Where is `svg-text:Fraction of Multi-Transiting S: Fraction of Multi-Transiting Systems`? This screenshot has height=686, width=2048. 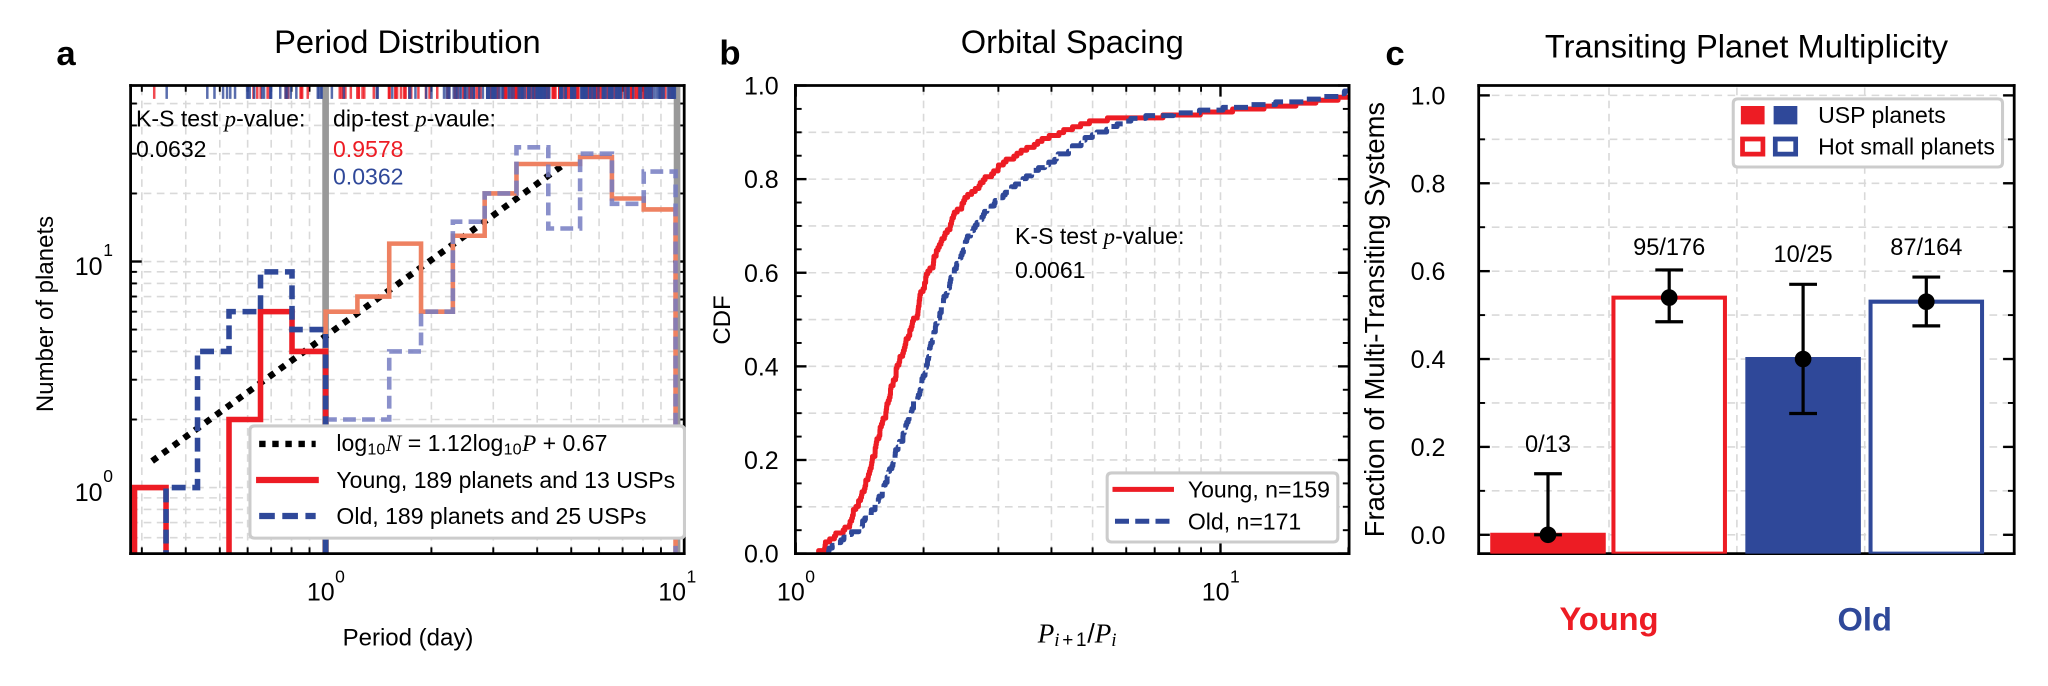 svg-text:Fraction of Multi-Transiting S: Fraction of Multi-Transiting Systems is located at coordinates (1374, 319).